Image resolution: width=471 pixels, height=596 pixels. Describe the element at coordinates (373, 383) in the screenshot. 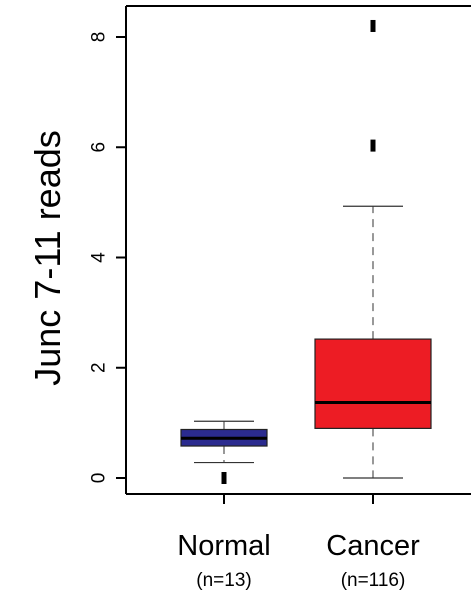

I see `box-iqr` at that location.